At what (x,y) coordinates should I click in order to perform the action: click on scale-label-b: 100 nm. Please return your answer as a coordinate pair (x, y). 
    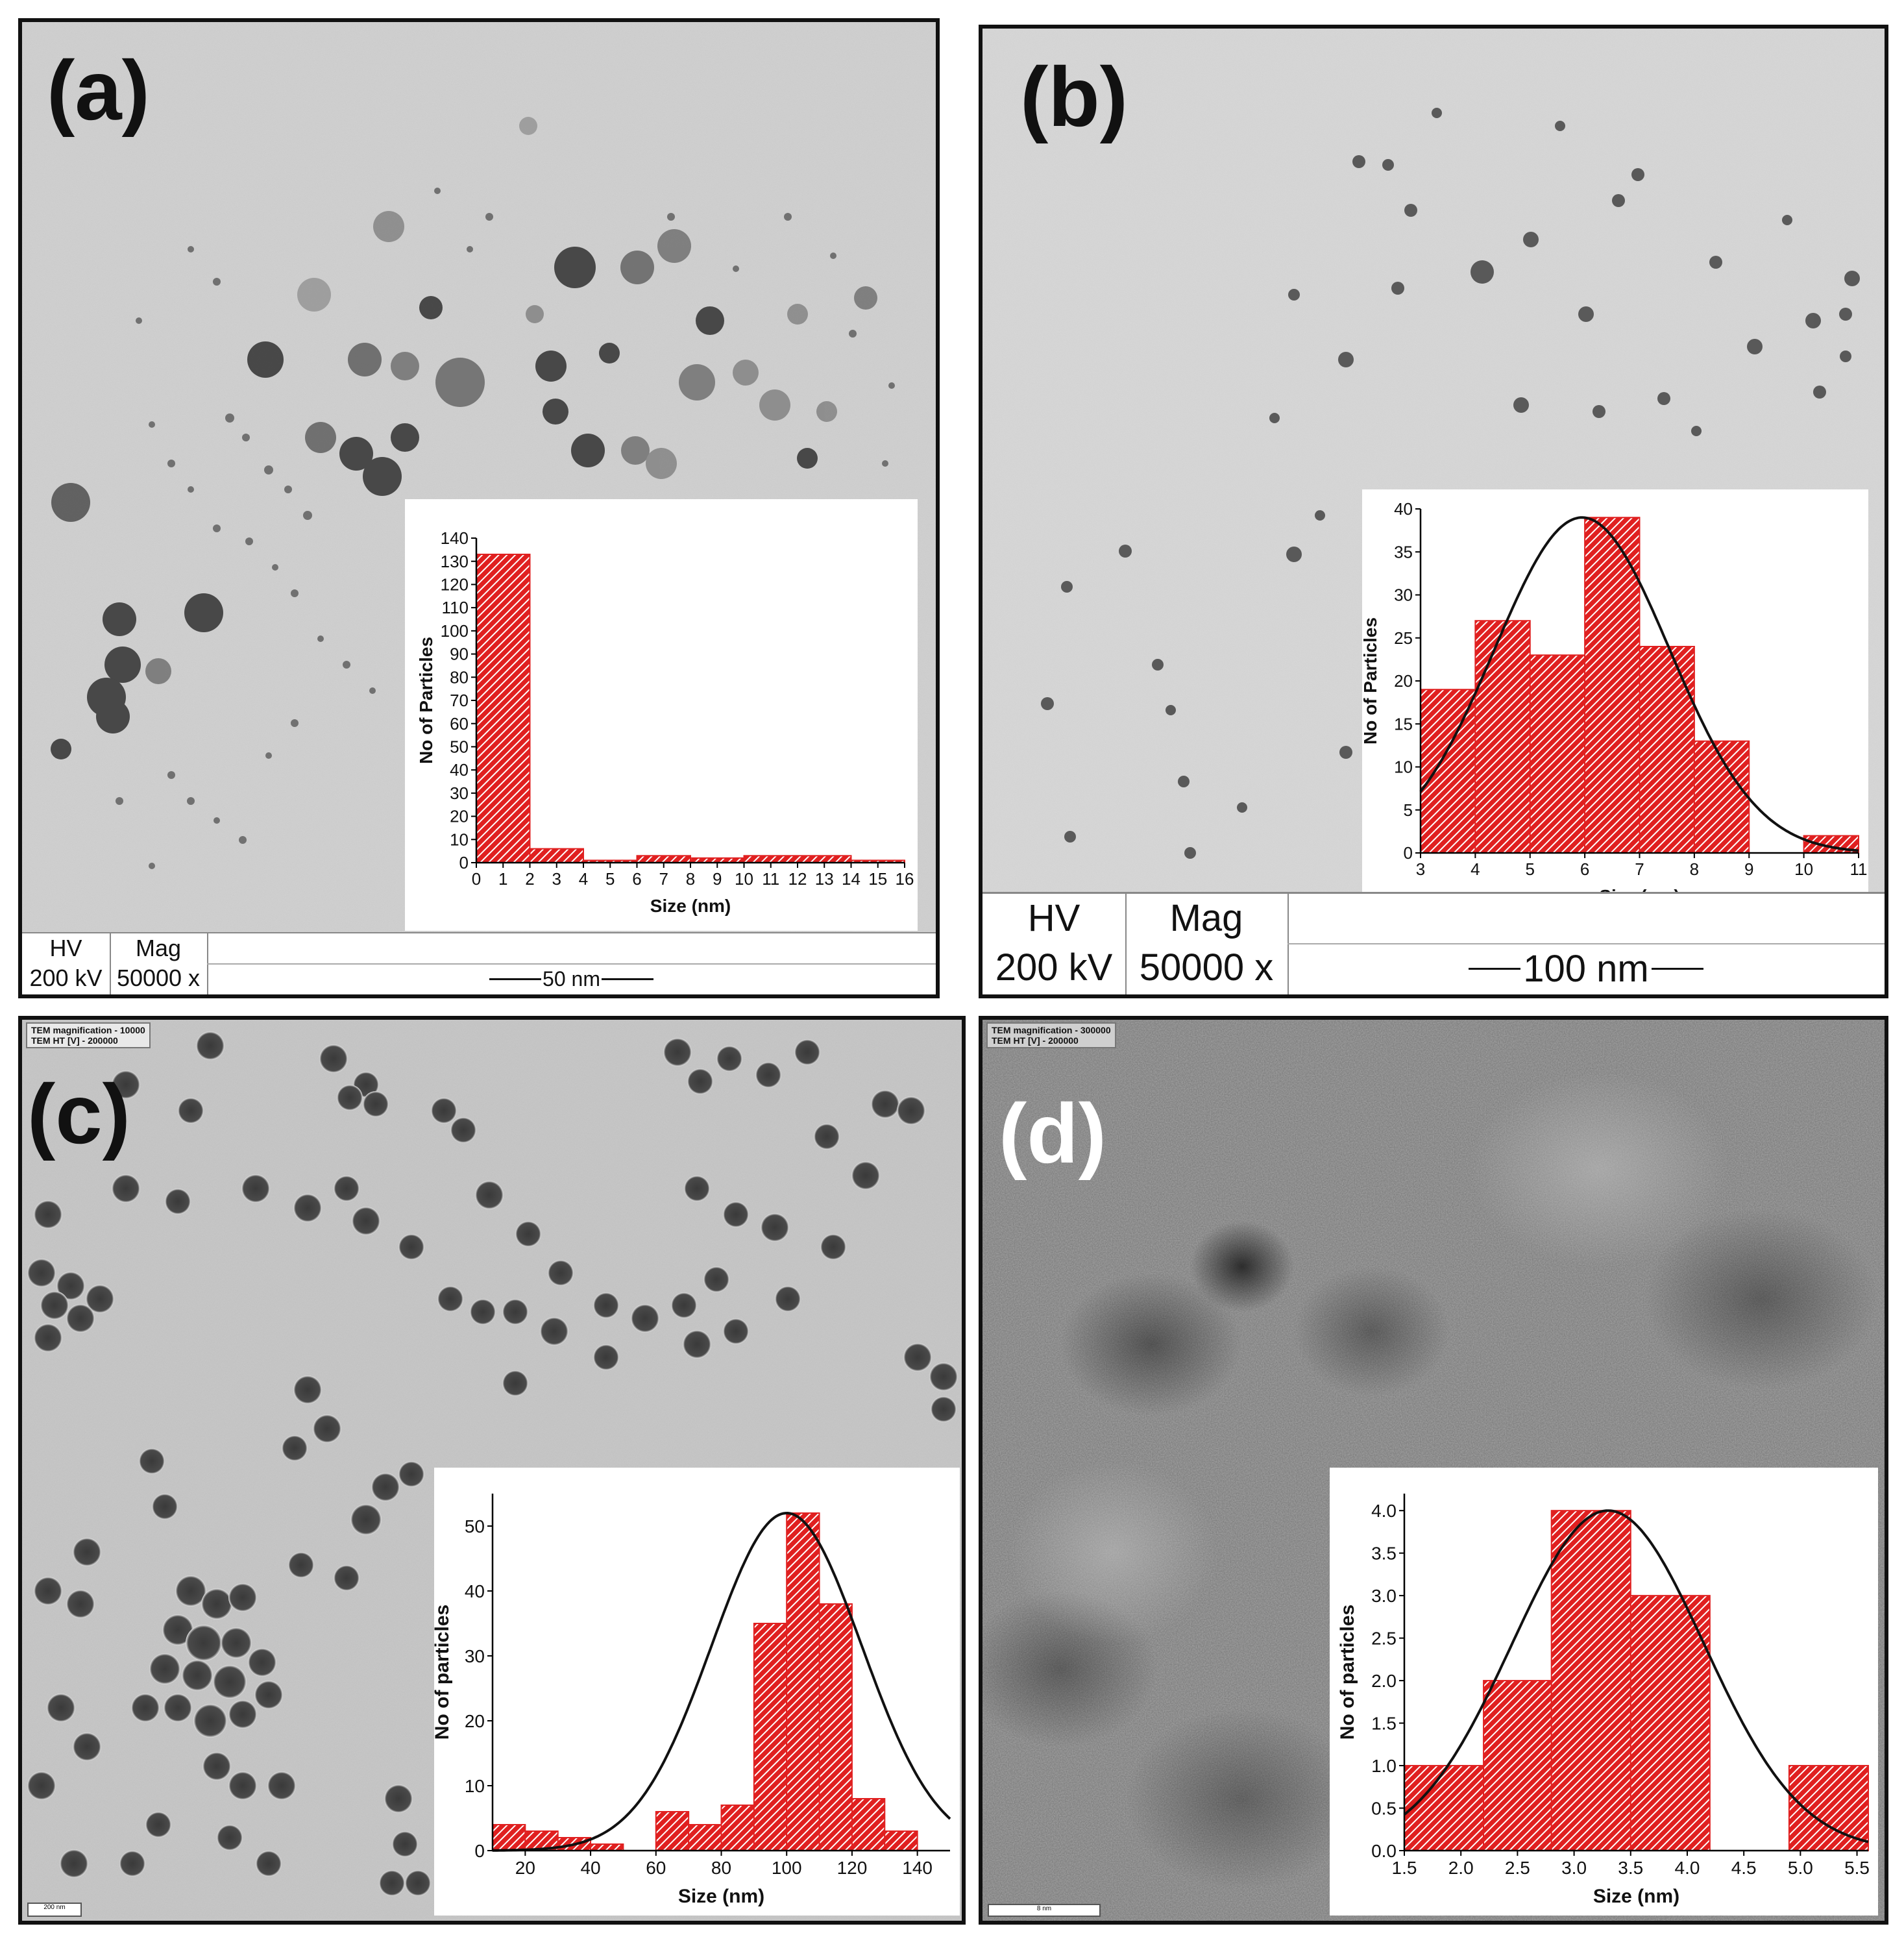
    Looking at the image, I should click on (1586, 969).